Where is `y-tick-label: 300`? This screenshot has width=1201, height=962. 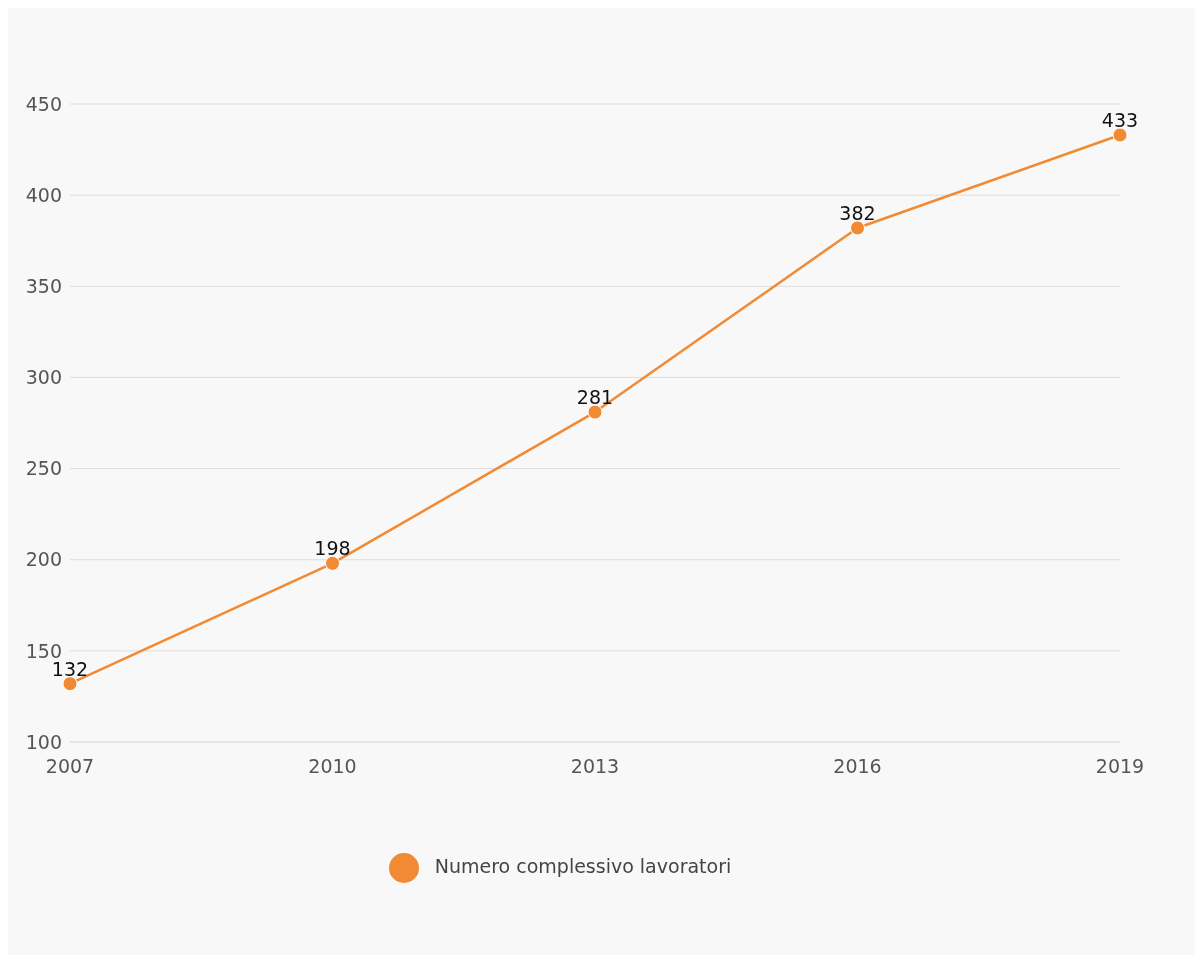
y-tick-label: 300 is located at coordinates (43, 377).